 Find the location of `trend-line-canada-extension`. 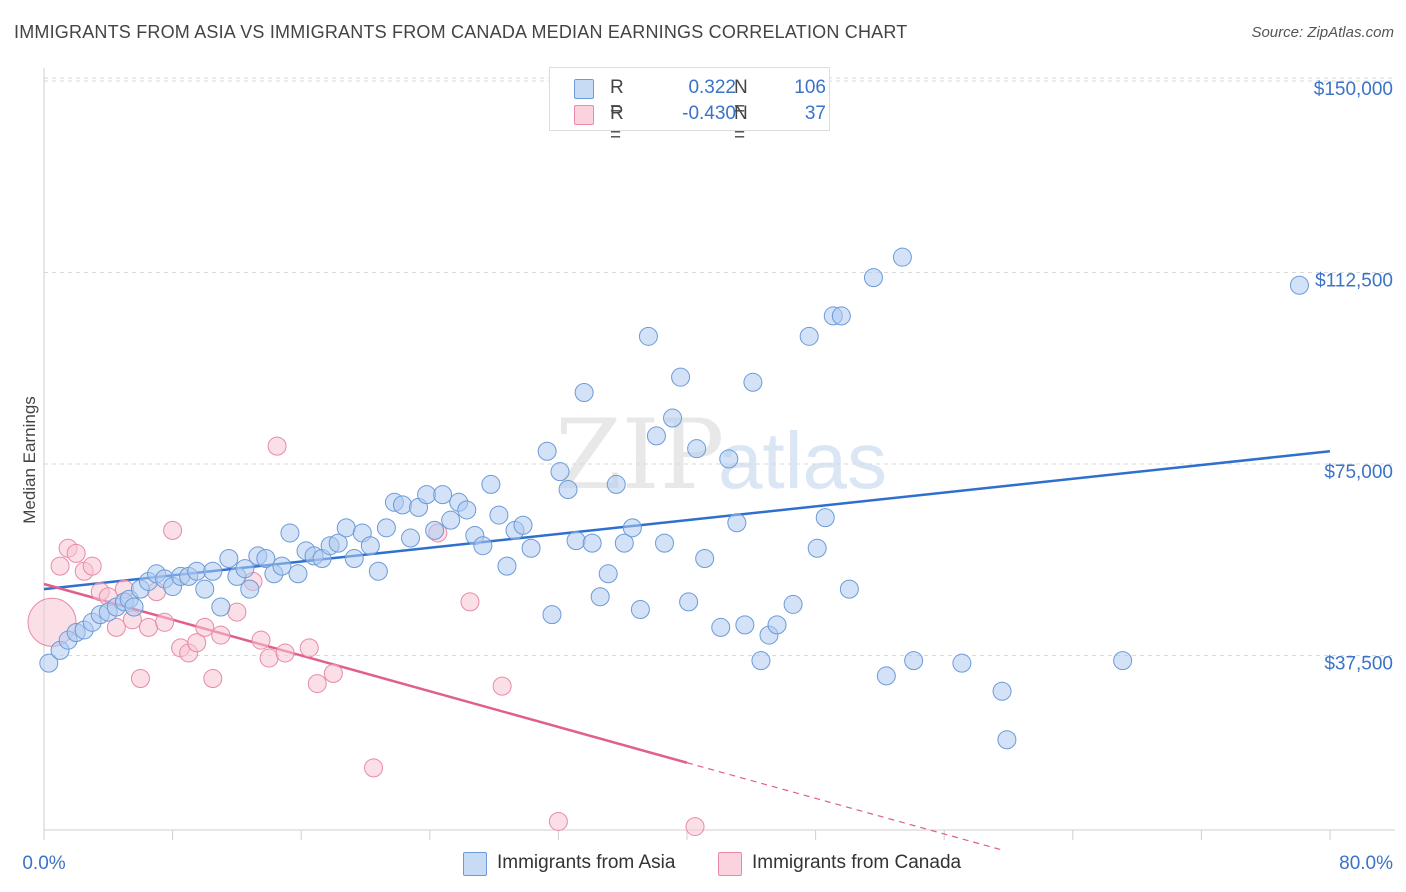

trend-line-canada-extension is located at coordinates (843, 806).